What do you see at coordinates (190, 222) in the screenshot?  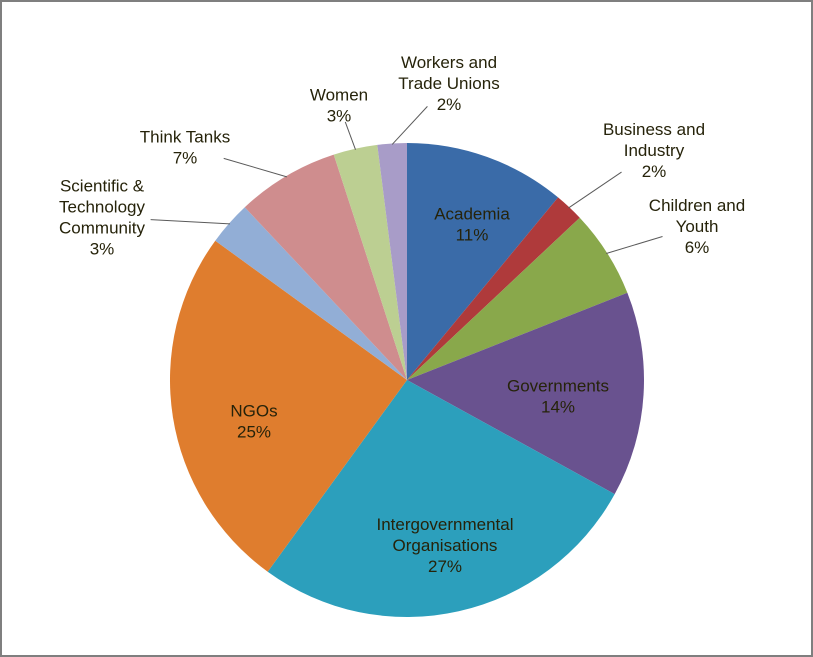 I see `leader-line-scientific-technology-community` at bounding box center [190, 222].